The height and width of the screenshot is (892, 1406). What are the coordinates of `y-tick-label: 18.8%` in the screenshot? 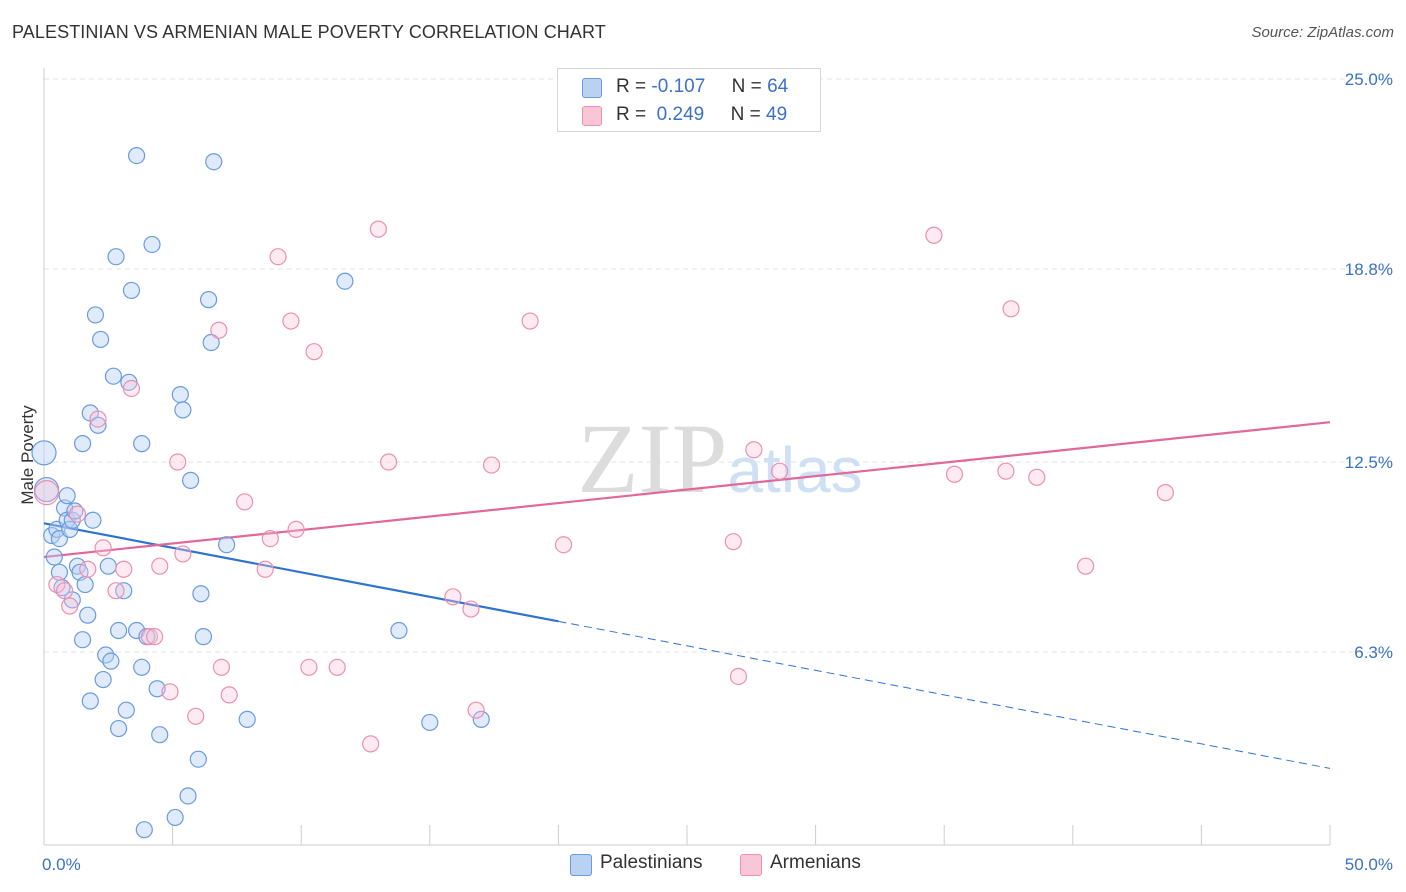 It's located at (1369, 269).